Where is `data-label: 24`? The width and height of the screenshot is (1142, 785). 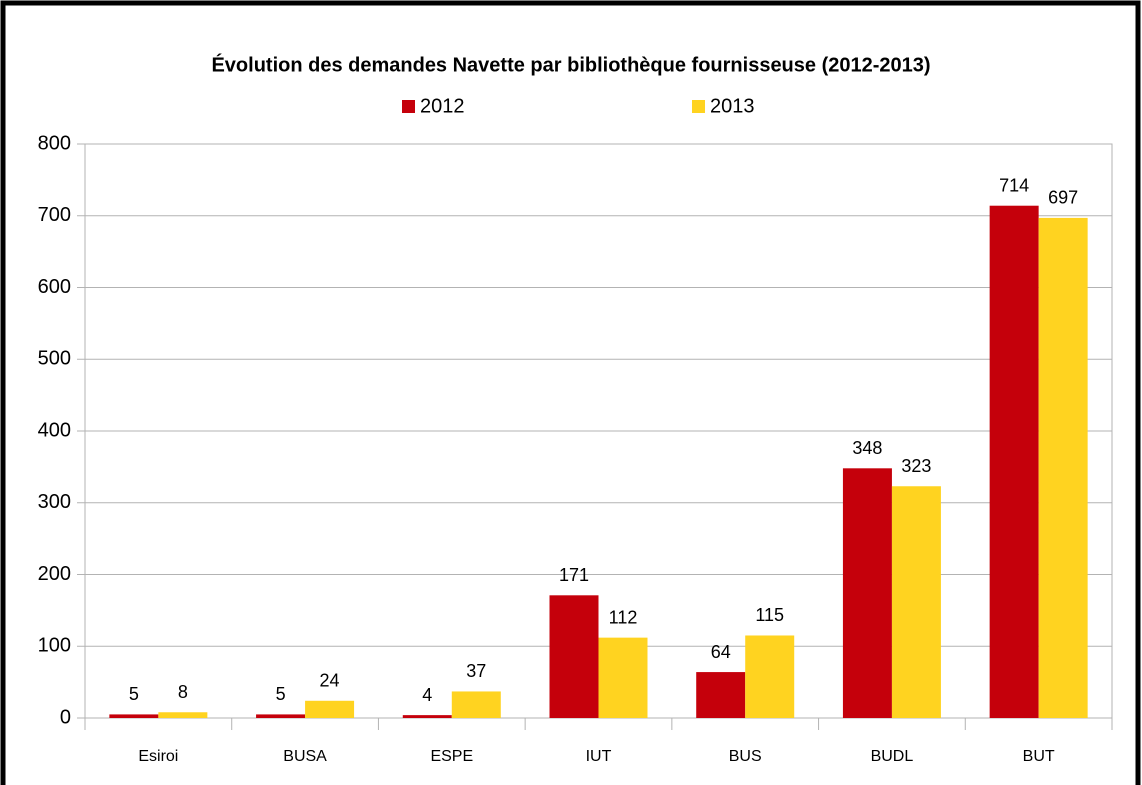 data-label: 24 is located at coordinates (330, 681).